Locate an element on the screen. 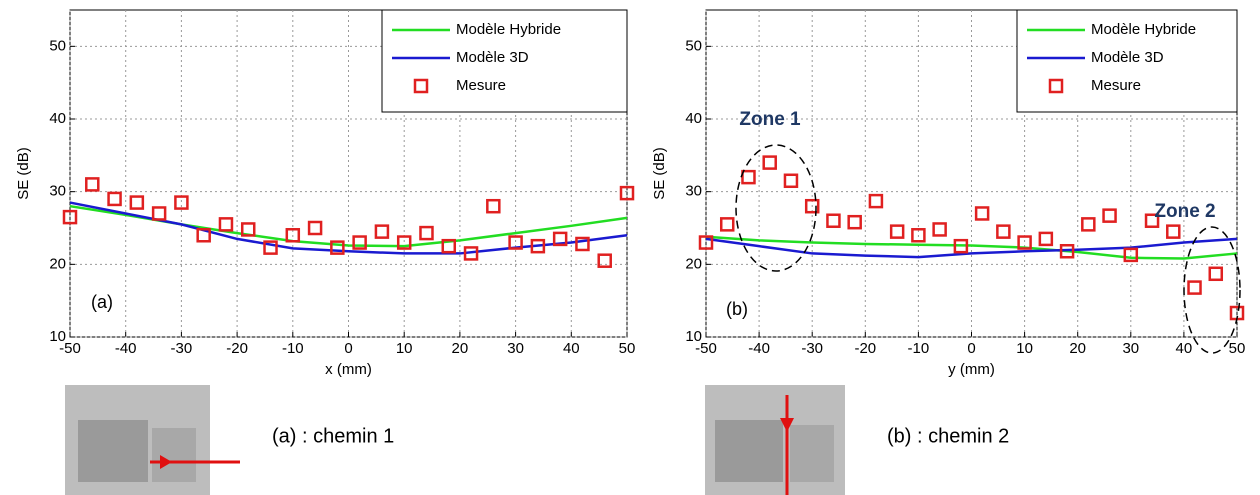 This screenshot has width=1260, height=495. caption: (b) : chemin 2 is located at coordinates (948, 436).